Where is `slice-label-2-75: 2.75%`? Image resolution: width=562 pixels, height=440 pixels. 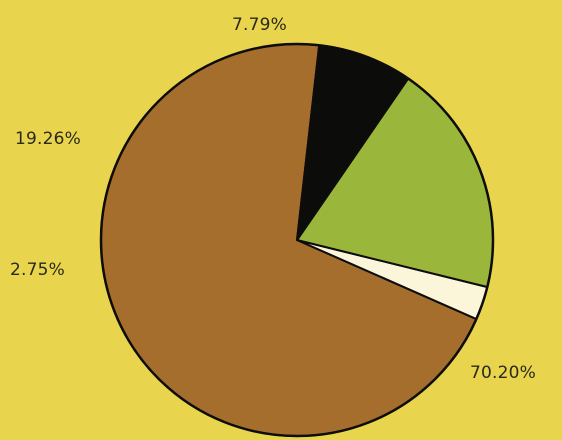 slice-label-2-75: 2.75% is located at coordinates (37, 270).